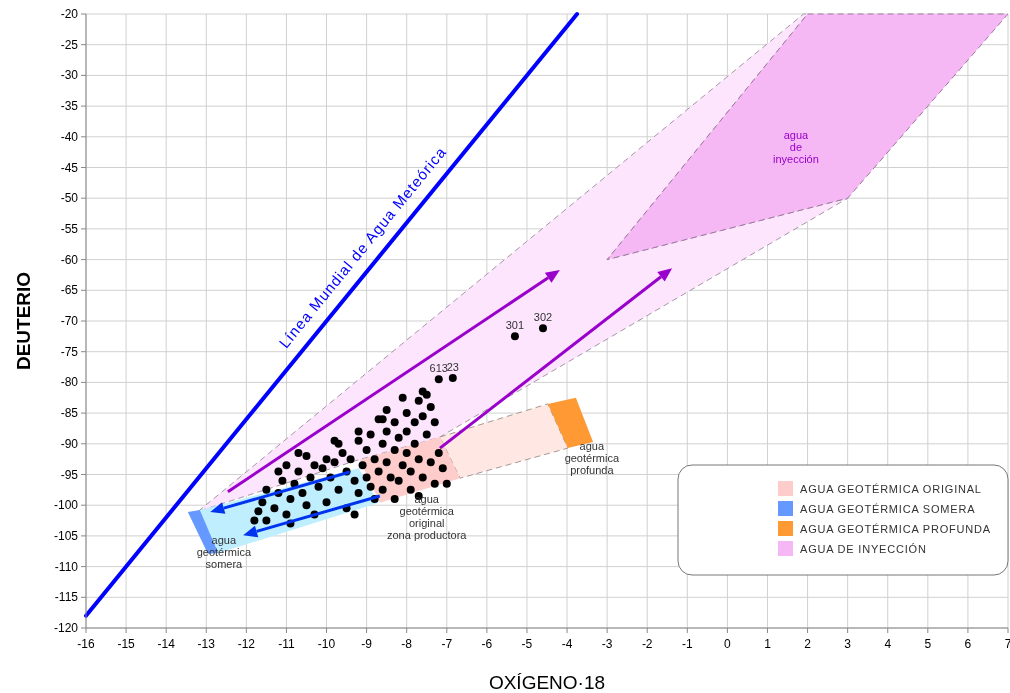 Image resolution: width=1010 pixels, height=693 pixels. I want to click on y-tick-label: -45, so click(69, 167).